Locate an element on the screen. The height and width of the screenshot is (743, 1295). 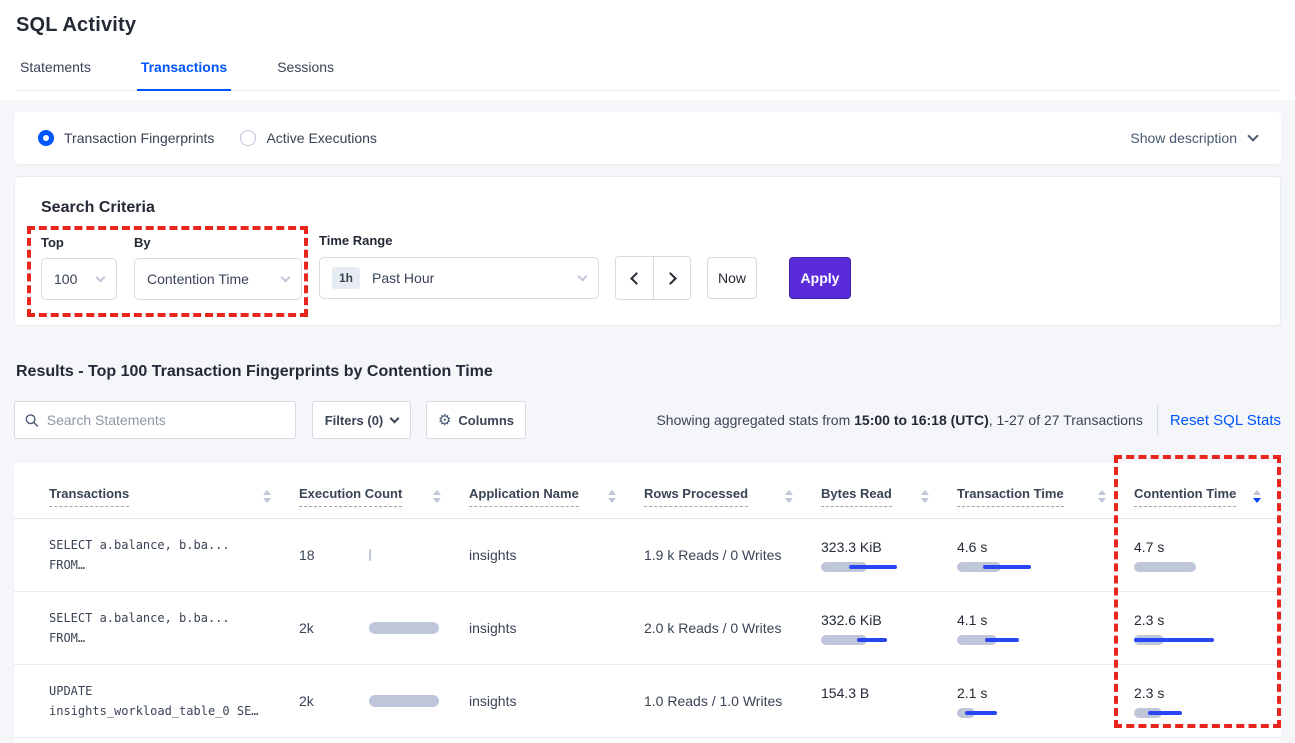
caret-left-icon is located at coordinates (636, 278).